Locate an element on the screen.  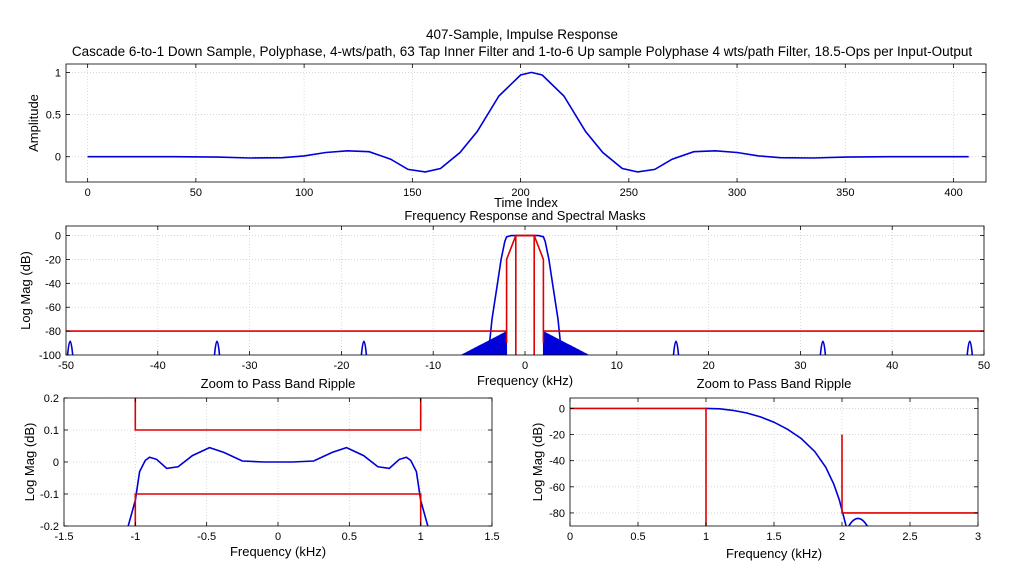
y-tick-label: -0.1 is located at coordinates (49, 495).